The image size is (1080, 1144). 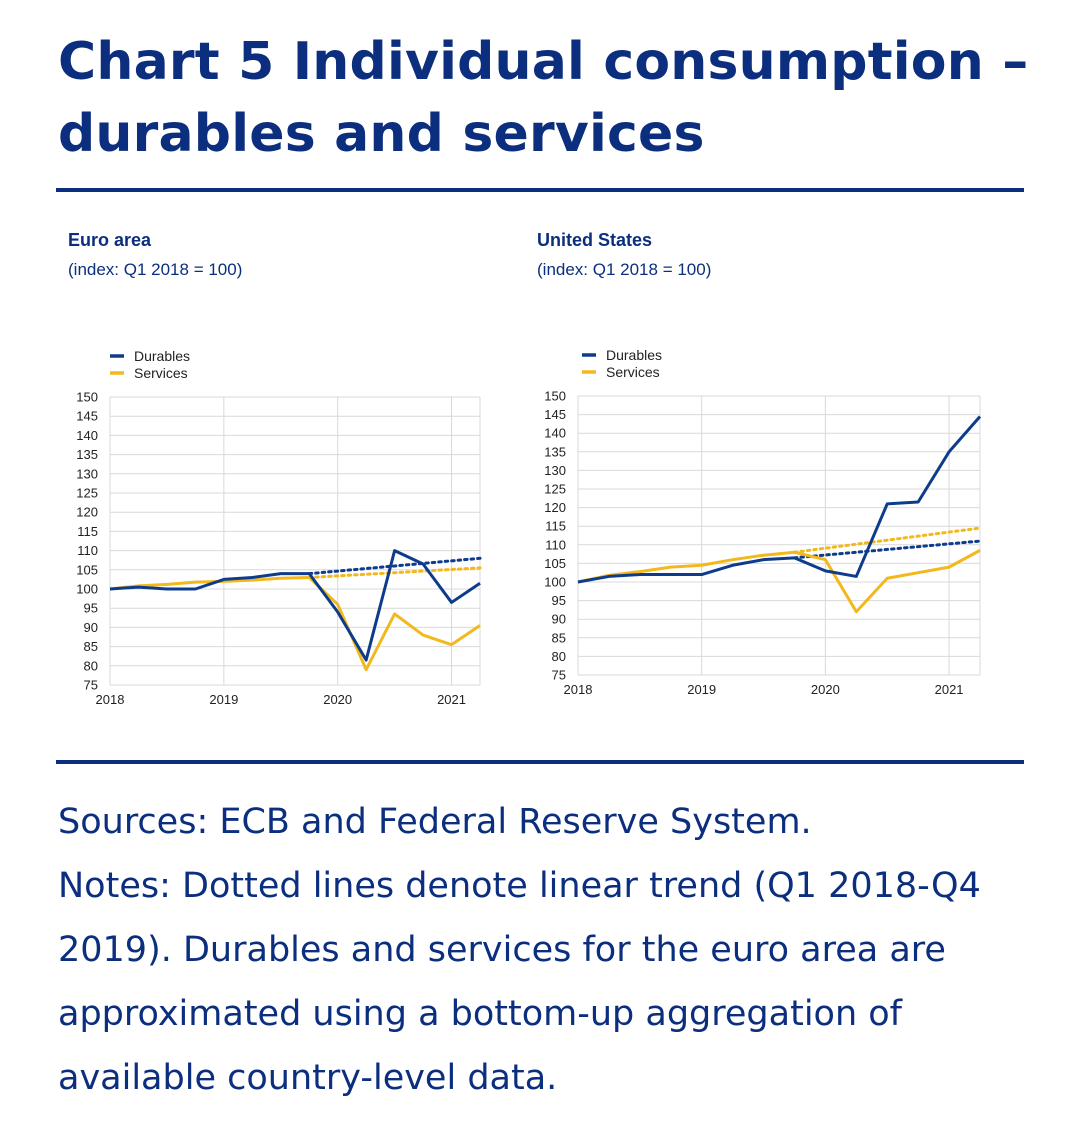 I want to click on sources-text: Sources: ECB and Federal Reserve System., so click(x=435, y=822).